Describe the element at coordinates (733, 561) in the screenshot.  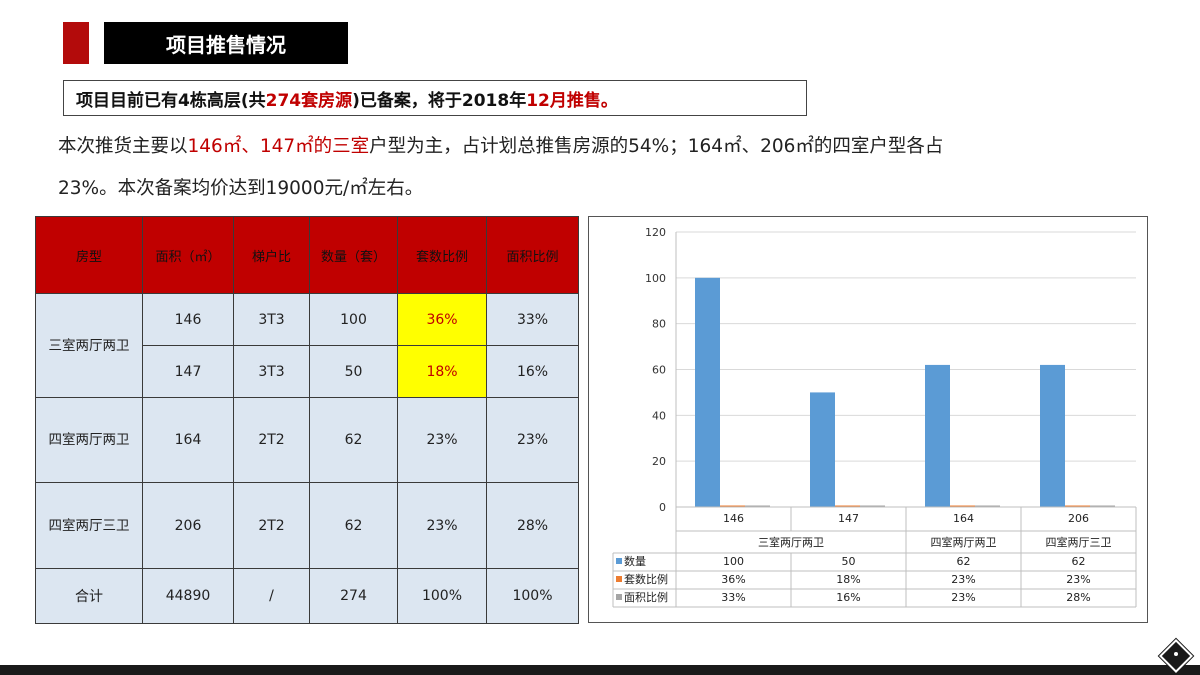
I see `data-label: 100` at that location.